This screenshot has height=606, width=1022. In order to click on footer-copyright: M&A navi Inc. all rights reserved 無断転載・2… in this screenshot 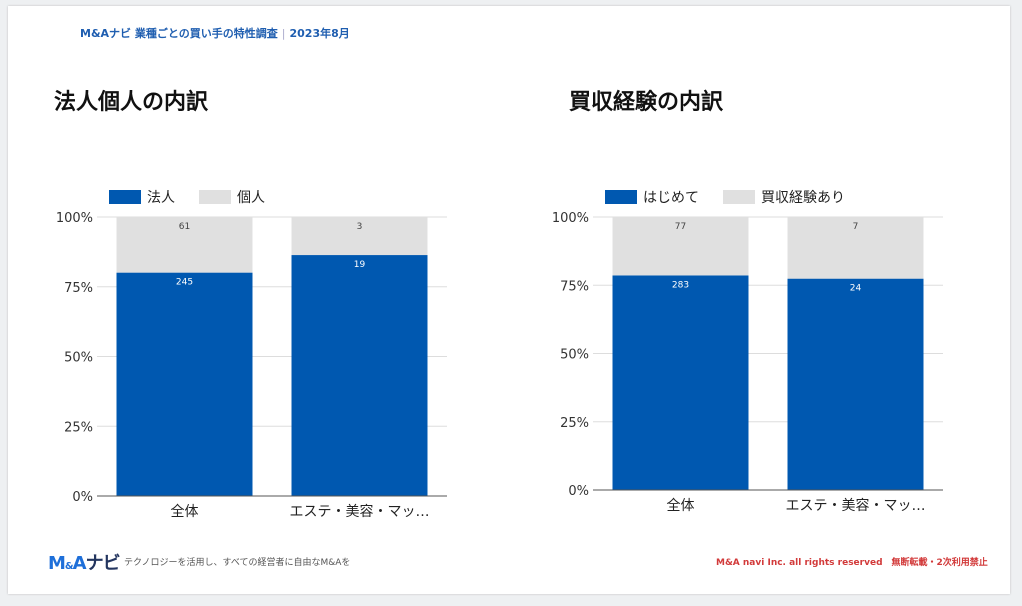, I will do `click(852, 563)`.